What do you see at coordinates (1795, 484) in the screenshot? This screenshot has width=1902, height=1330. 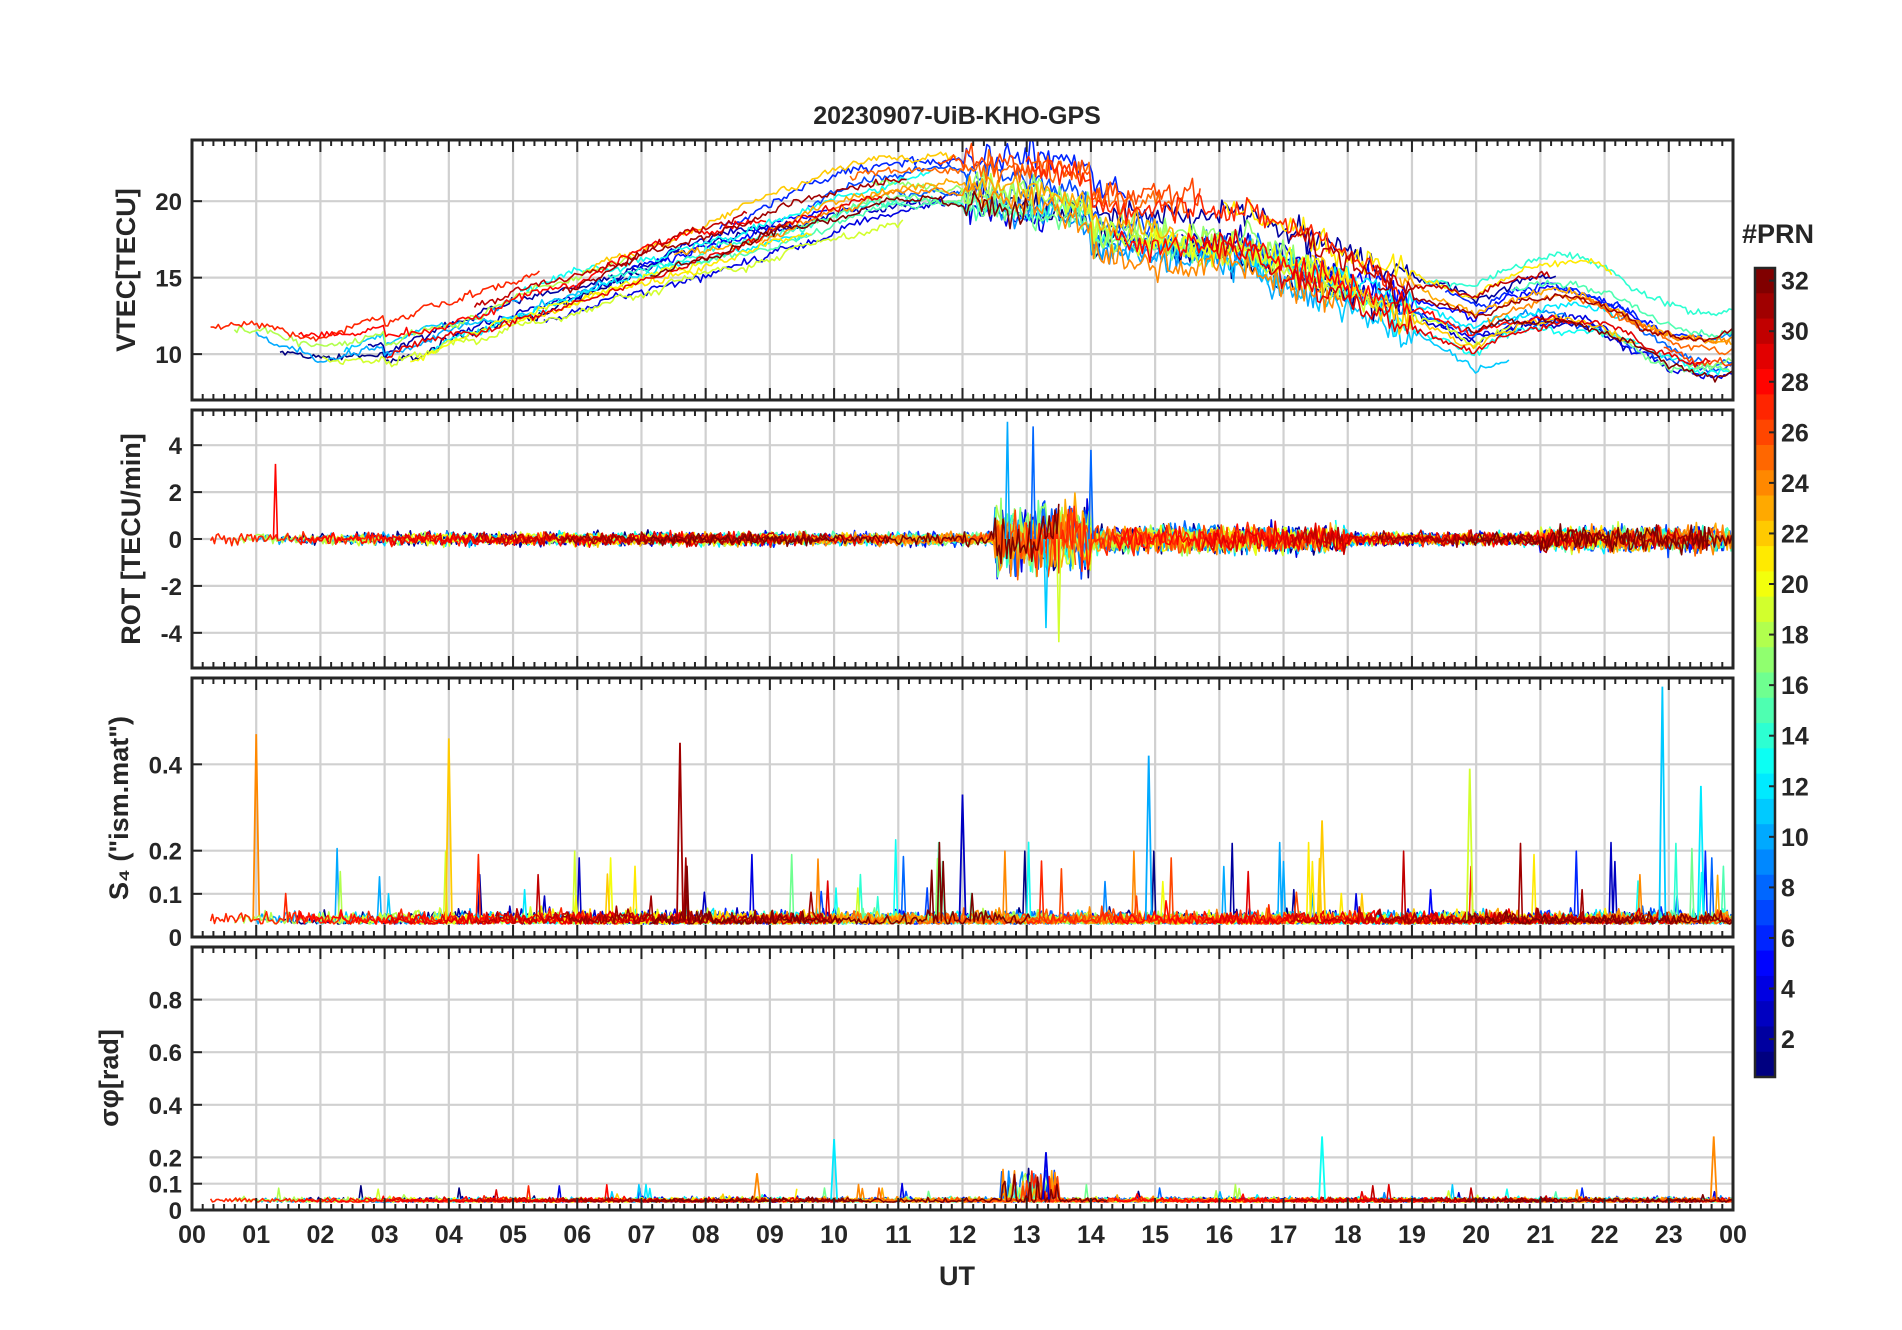 I see `colorbar-tick-label-11: 24` at bounding box center [1795, 484].